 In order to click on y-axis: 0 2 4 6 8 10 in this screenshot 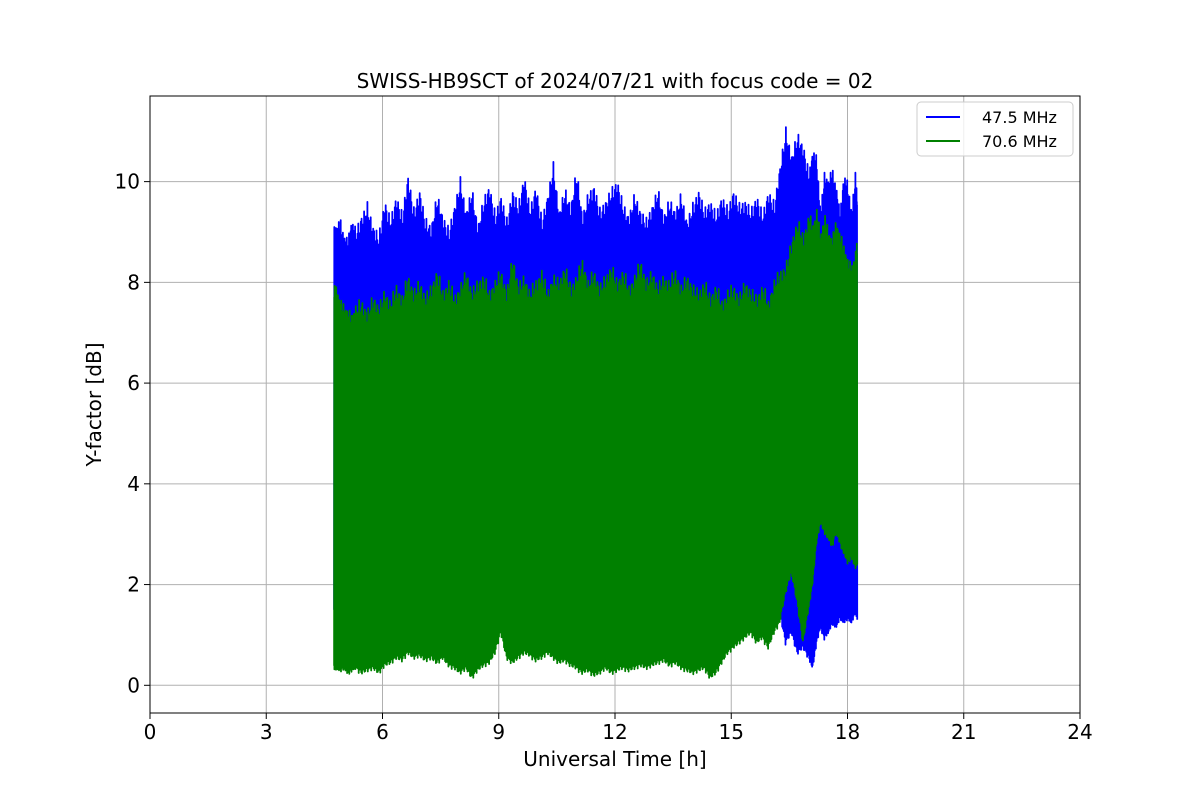, I will do `click(132, 433)`.